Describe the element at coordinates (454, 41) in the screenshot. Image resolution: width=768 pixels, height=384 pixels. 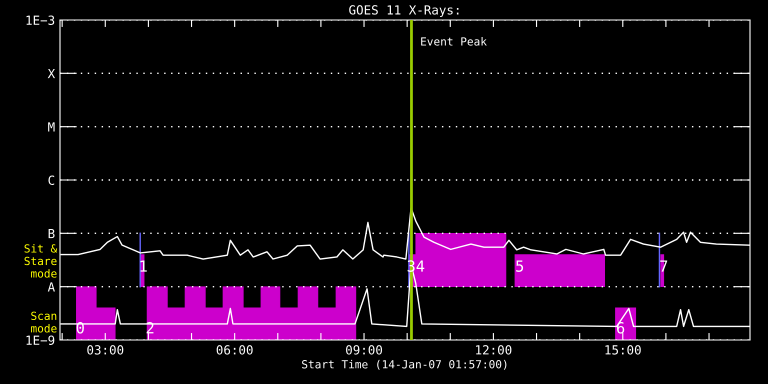
I see `ref-line-label: Event Peak` at that location.